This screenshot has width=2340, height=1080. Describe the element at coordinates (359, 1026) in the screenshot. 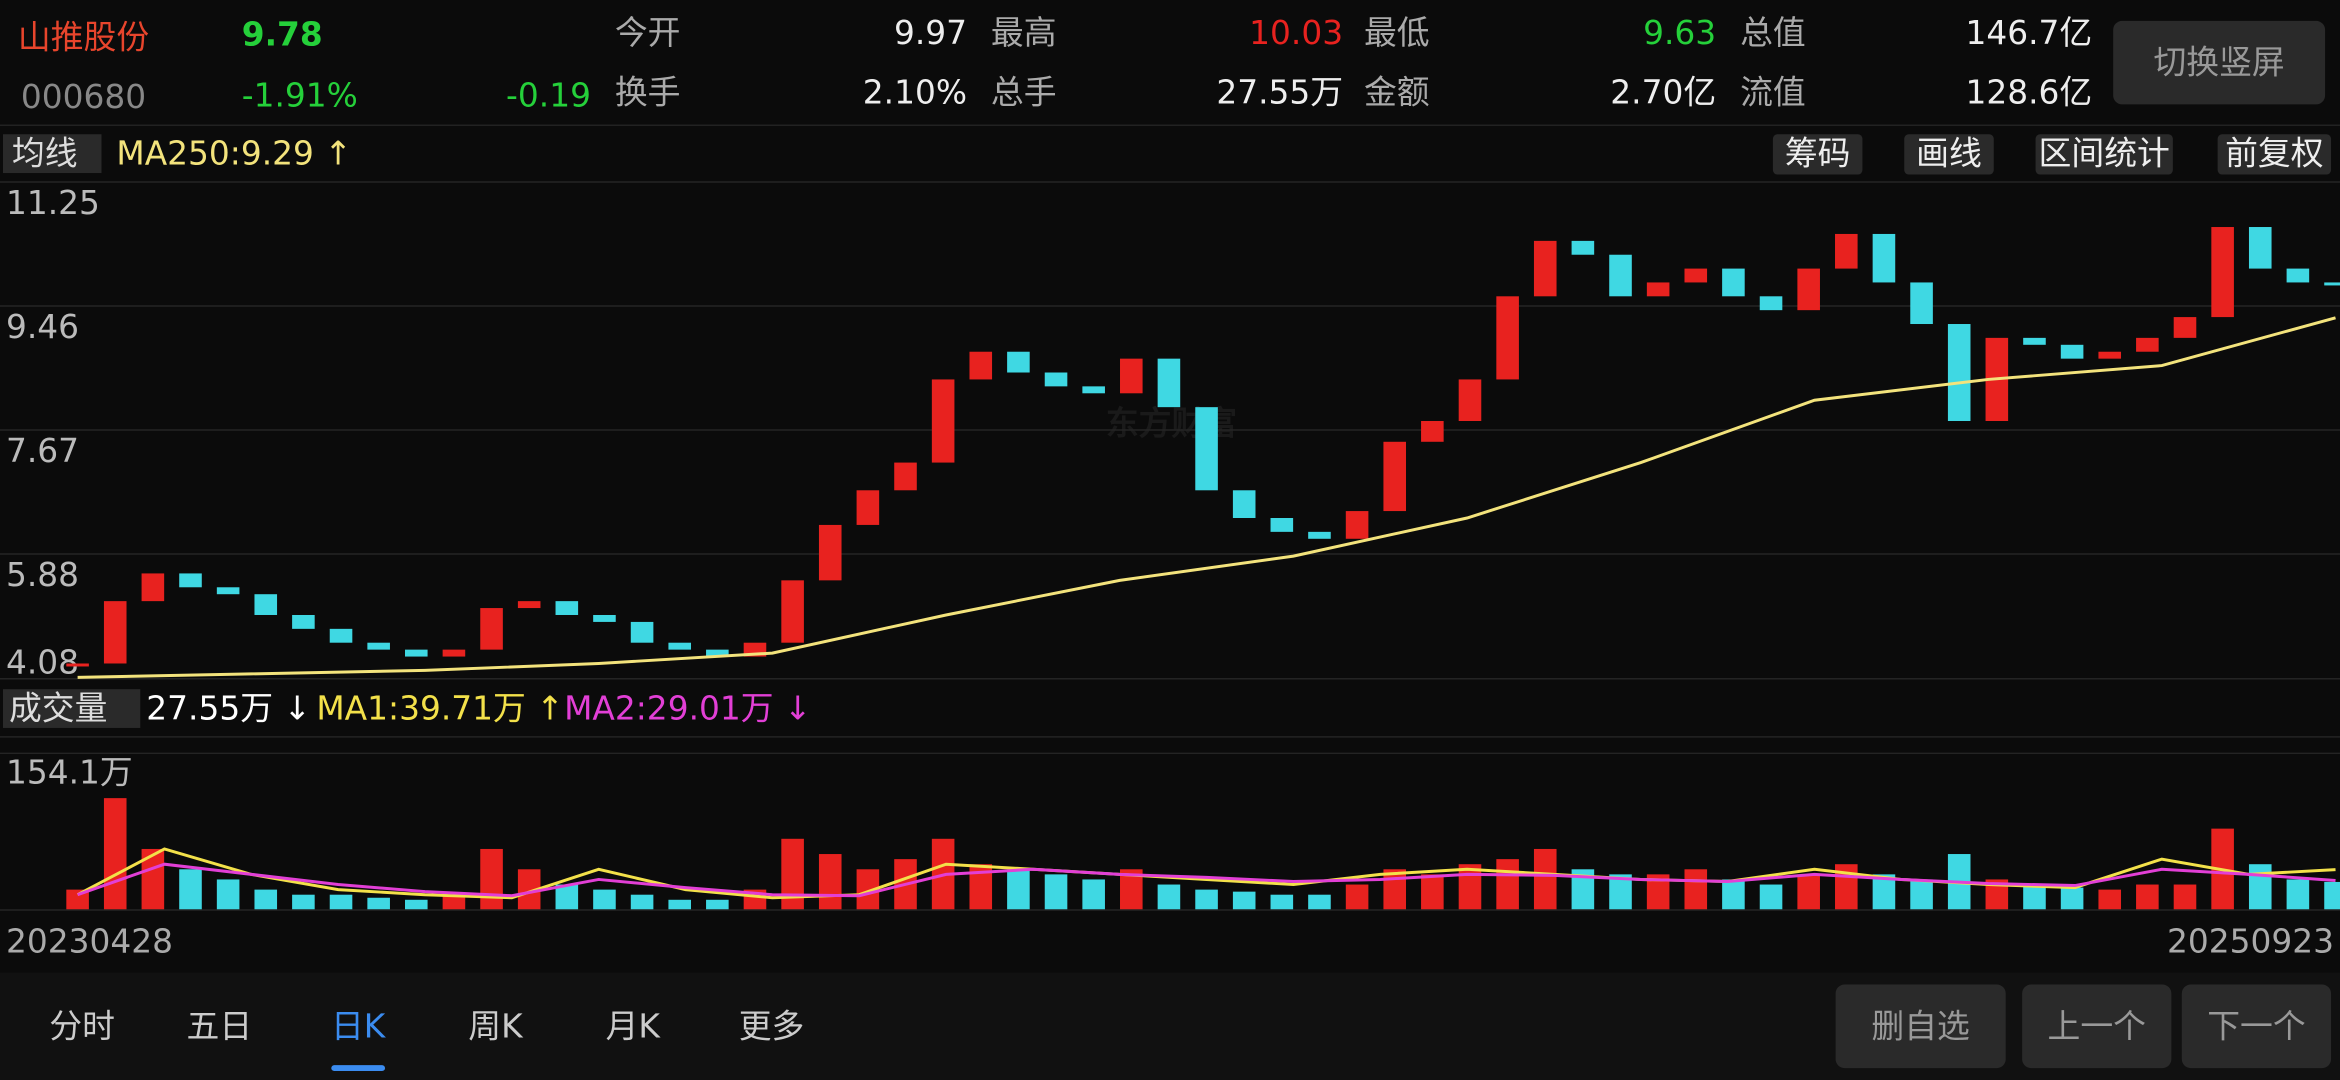

I see `tab: 日K` at that location.